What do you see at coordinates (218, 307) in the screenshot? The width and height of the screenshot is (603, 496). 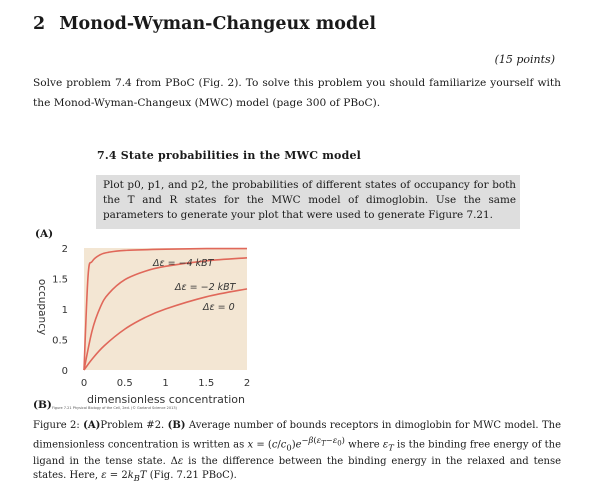 I see `series-label-zero: Δε = 0` at bounding box center [218, 307].